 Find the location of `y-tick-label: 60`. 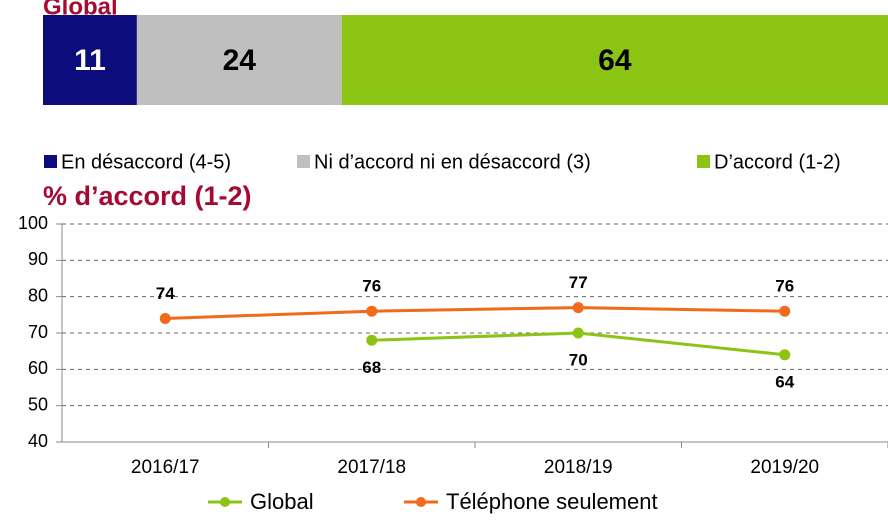

y-tick-label: 60 is located at coordinates (38, 368).